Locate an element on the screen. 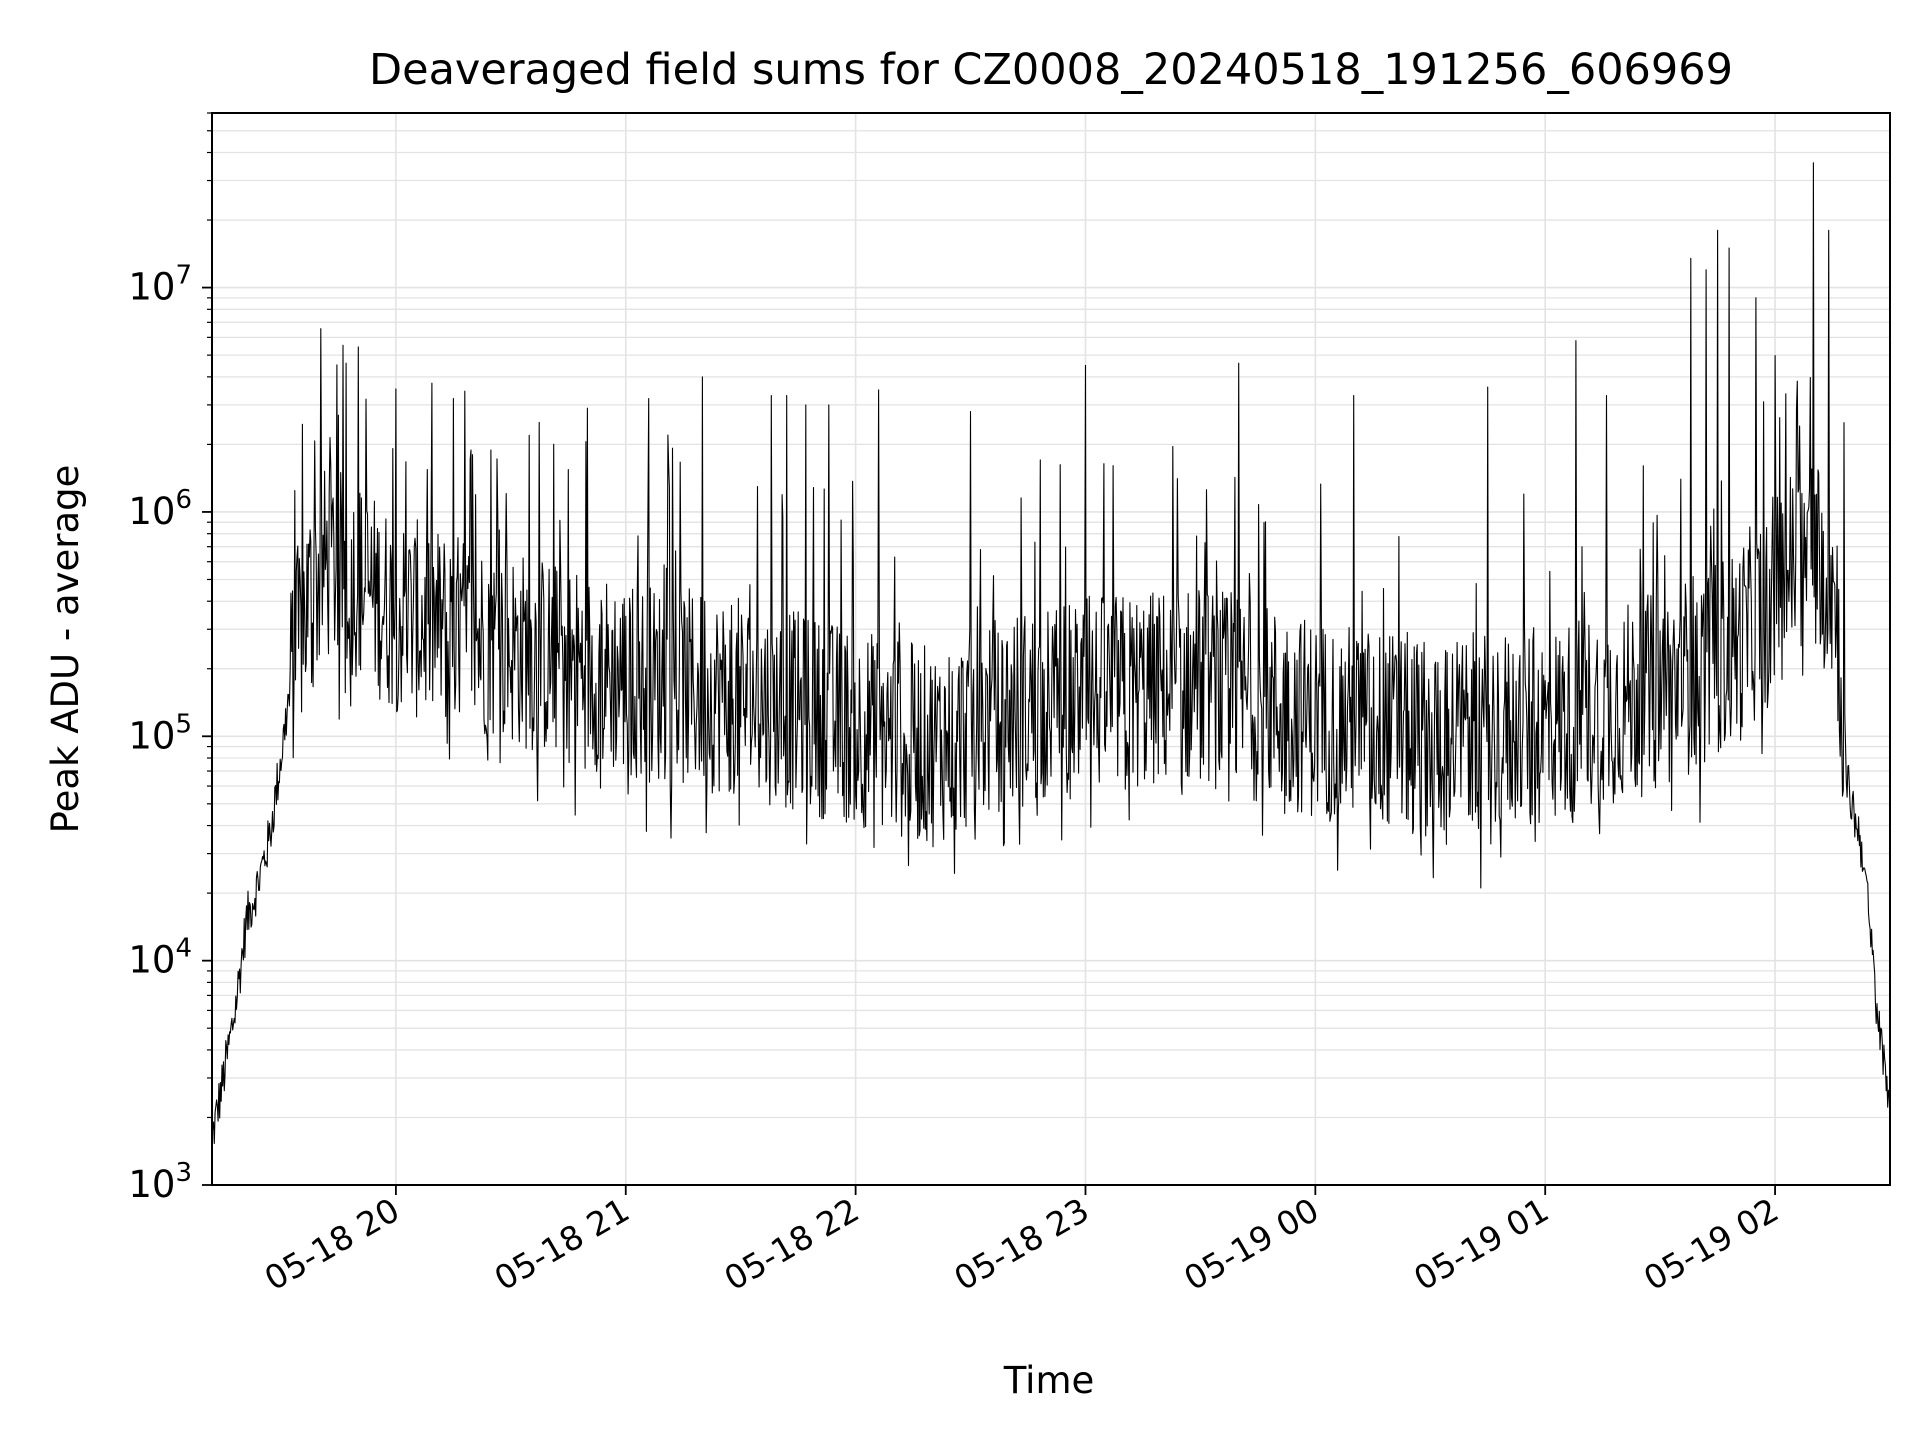  x-axis-label: Time is located at coordinates (1049, 1380).